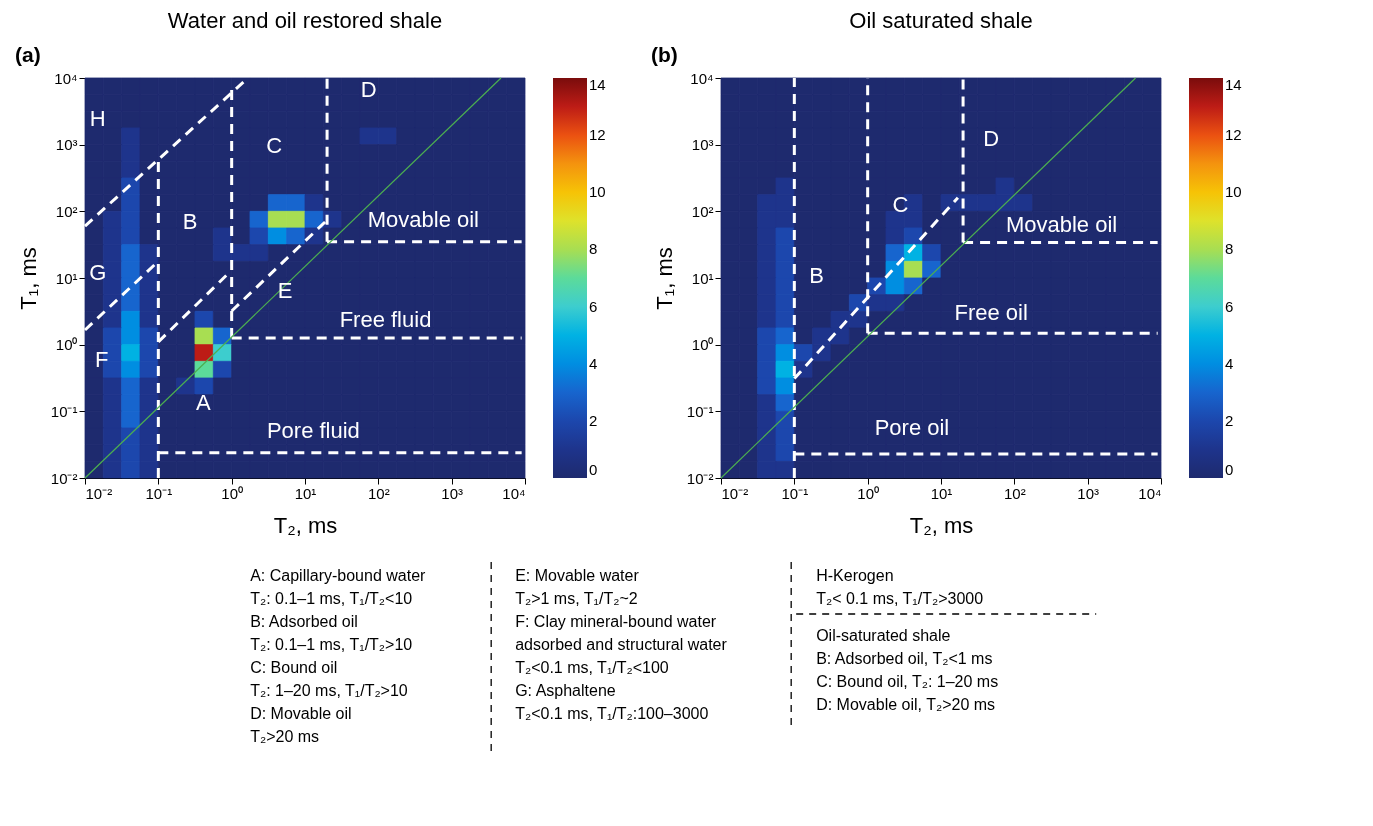 The image size is (1373, 826). I want to click on text: T₂: 1–20 ms, T₁/T₂>10, so click(329, 690).